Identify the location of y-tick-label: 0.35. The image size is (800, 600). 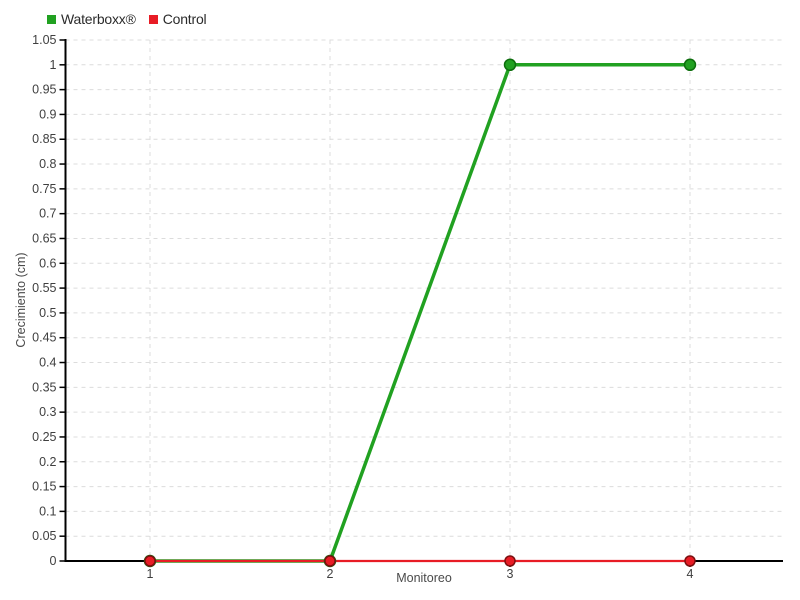
(44, 387).